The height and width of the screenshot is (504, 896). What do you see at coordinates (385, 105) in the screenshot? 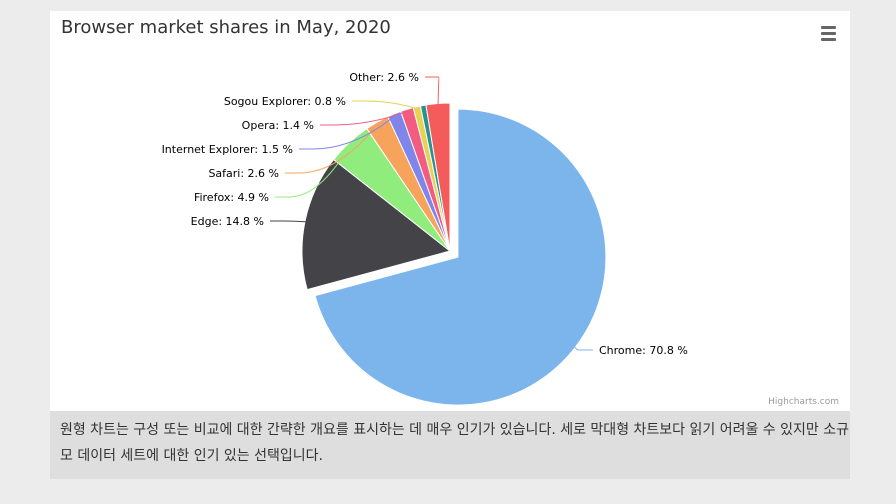
I see `connector-sogou-explorer` at bounding box center [385, 105].